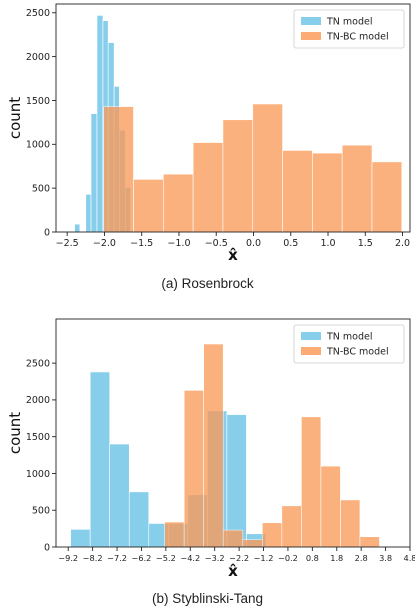 Image resolution: width=415 pixels, height=610 pixels. Describe the element at coordinates (207, 283) in the screenshot. I see `caption-rosenbrock: (a) Rosenbrock` at that location.